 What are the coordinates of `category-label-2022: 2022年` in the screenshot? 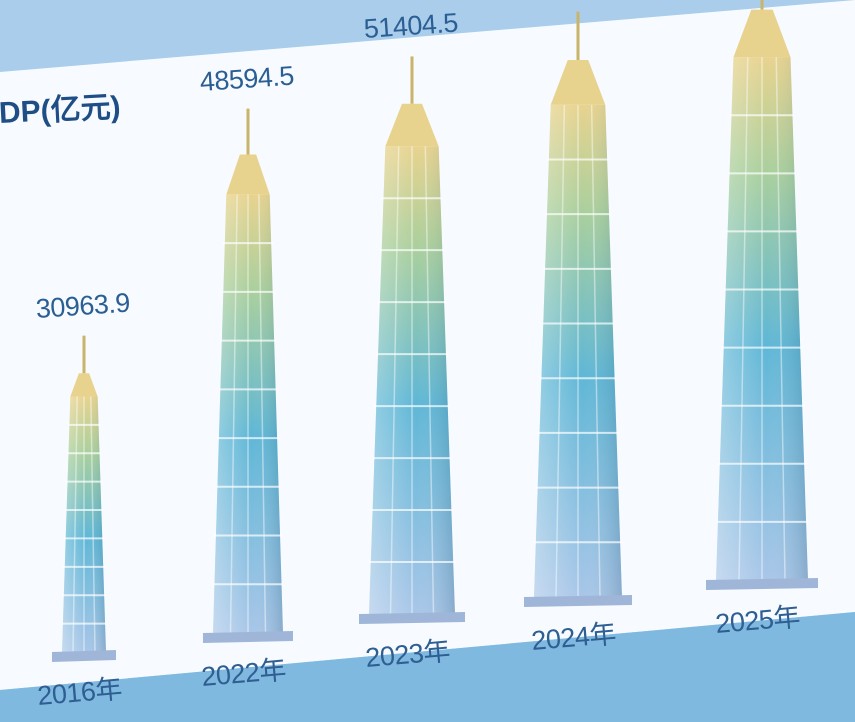 It's located at (244, 673).